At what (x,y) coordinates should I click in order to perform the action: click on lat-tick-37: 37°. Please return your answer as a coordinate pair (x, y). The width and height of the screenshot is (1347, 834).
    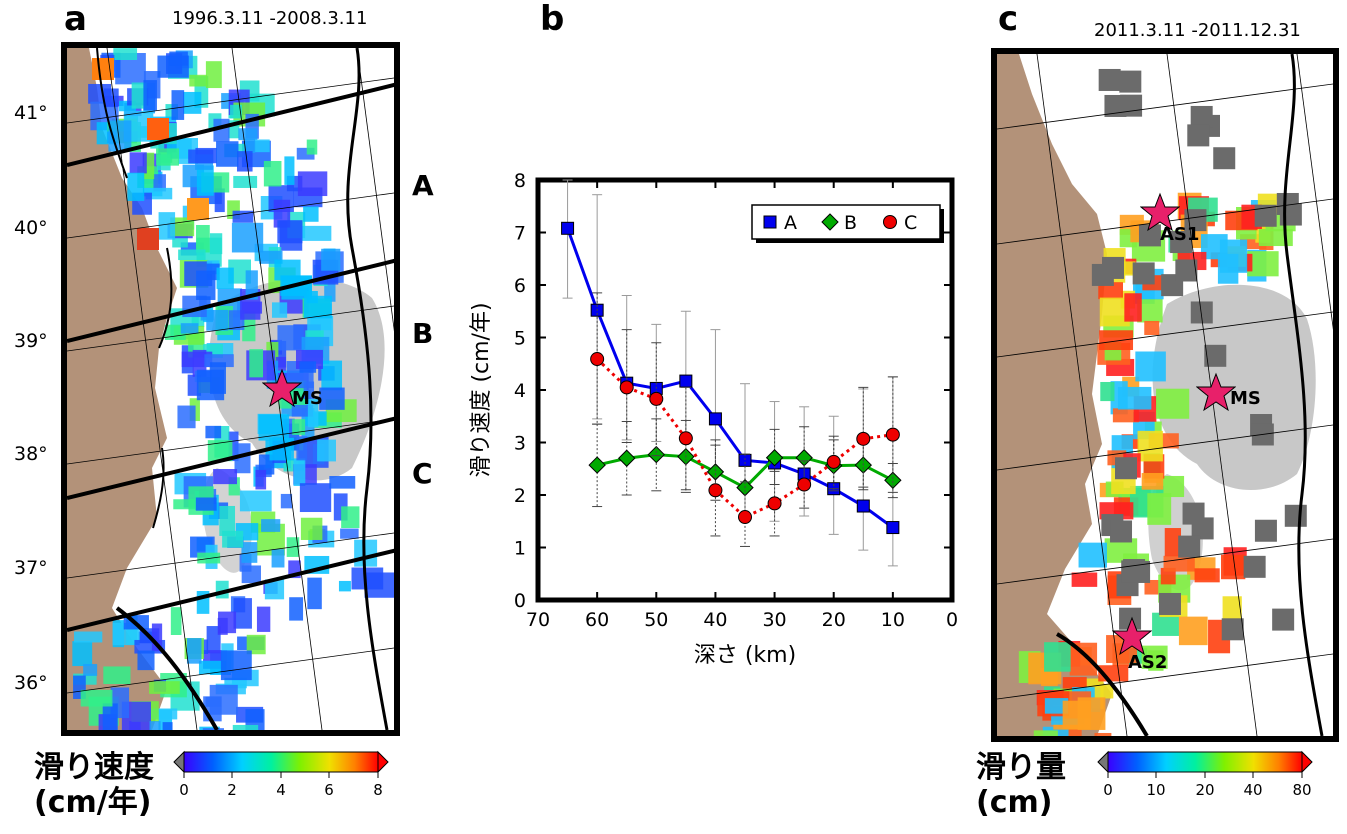
    Looking at the image, I should click on (31, 568).